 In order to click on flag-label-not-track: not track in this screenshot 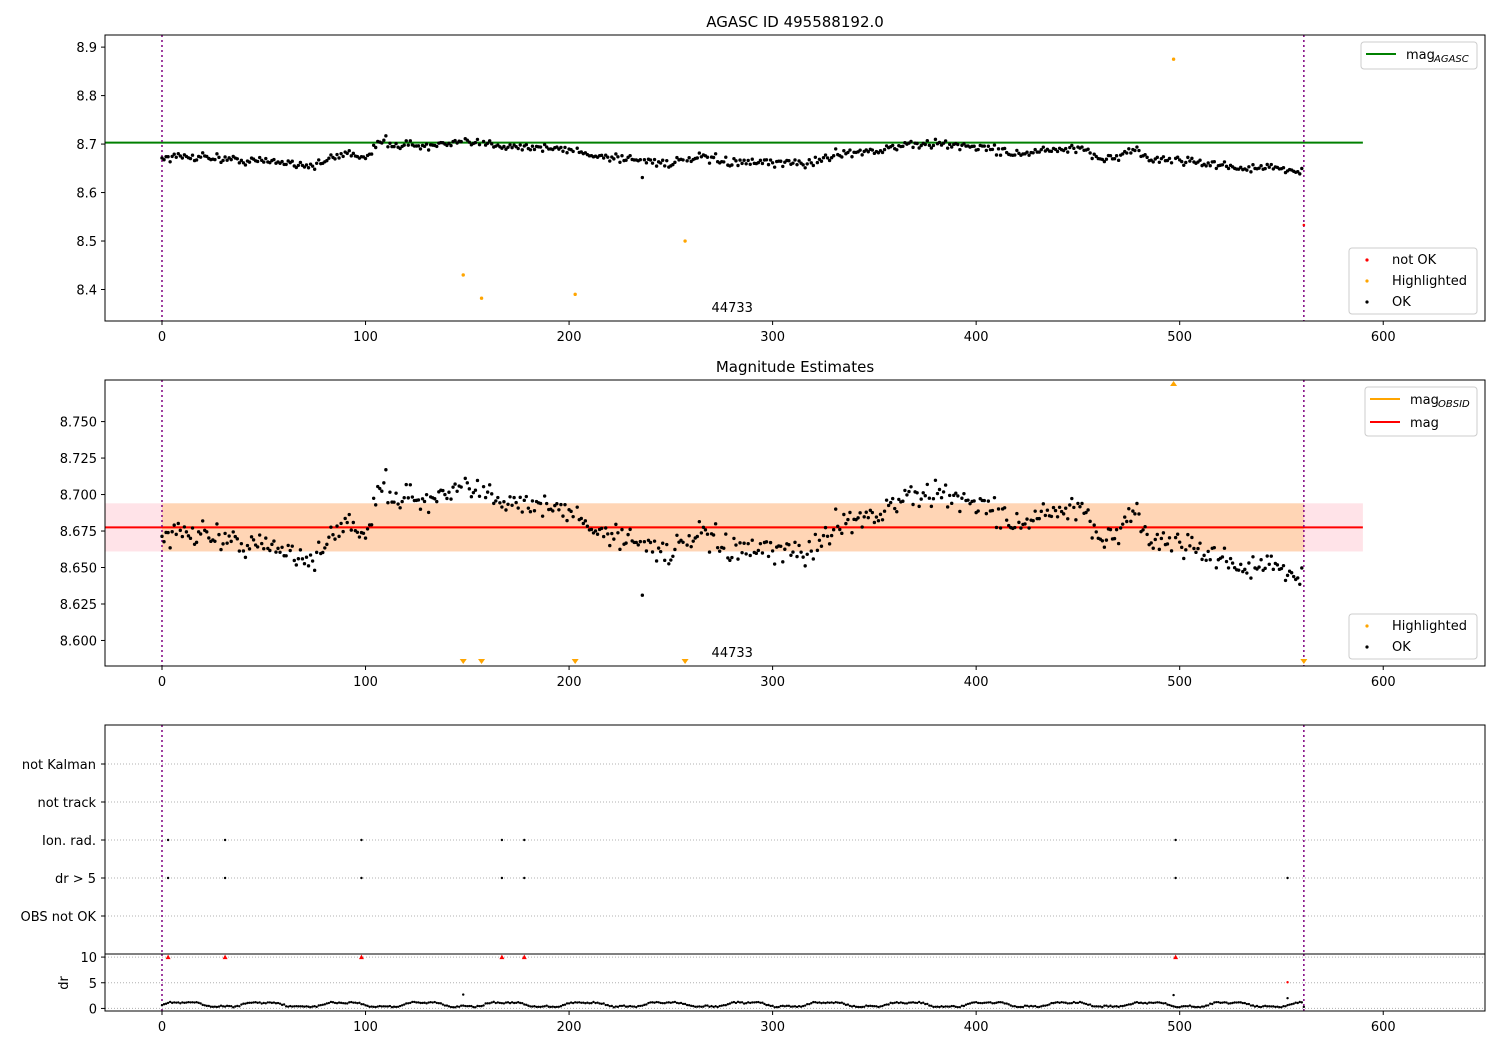, I will do `click(66, 803)`.